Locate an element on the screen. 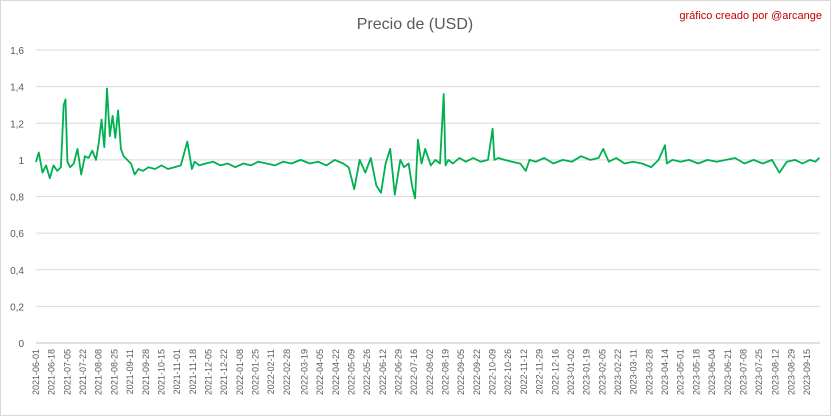 This screenshot has width=832, height=417. x-tick-label: 2023-05-18 is located at coordinates (696, 372).